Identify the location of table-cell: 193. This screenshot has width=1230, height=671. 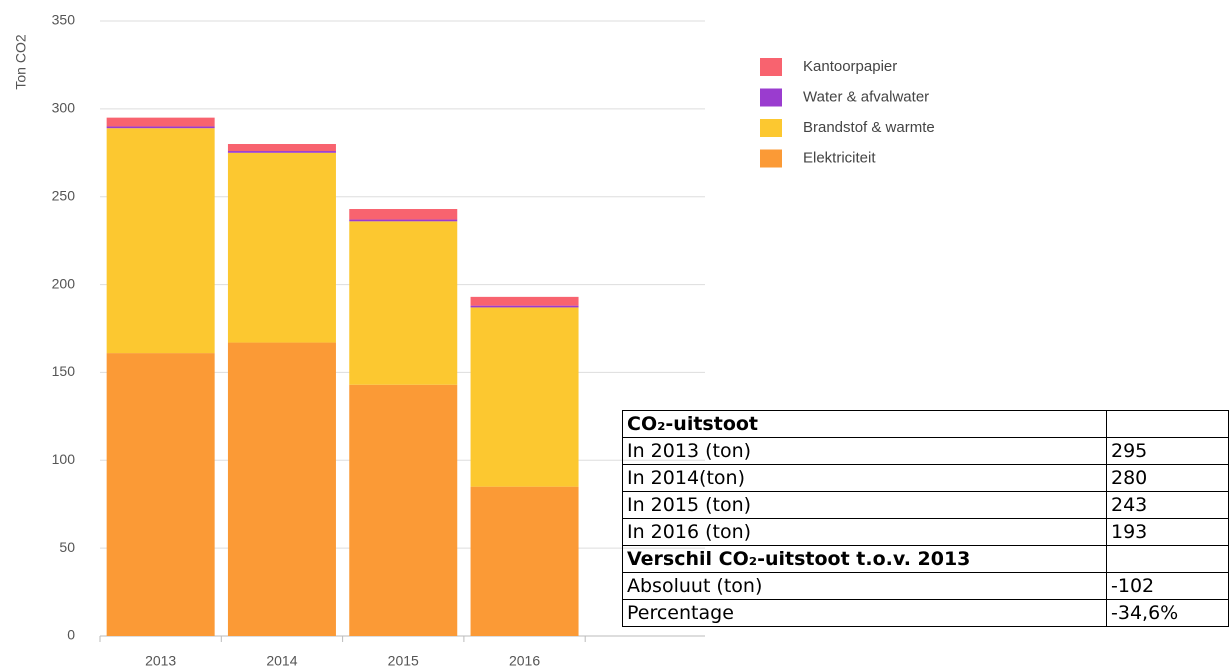
(1167, 532).